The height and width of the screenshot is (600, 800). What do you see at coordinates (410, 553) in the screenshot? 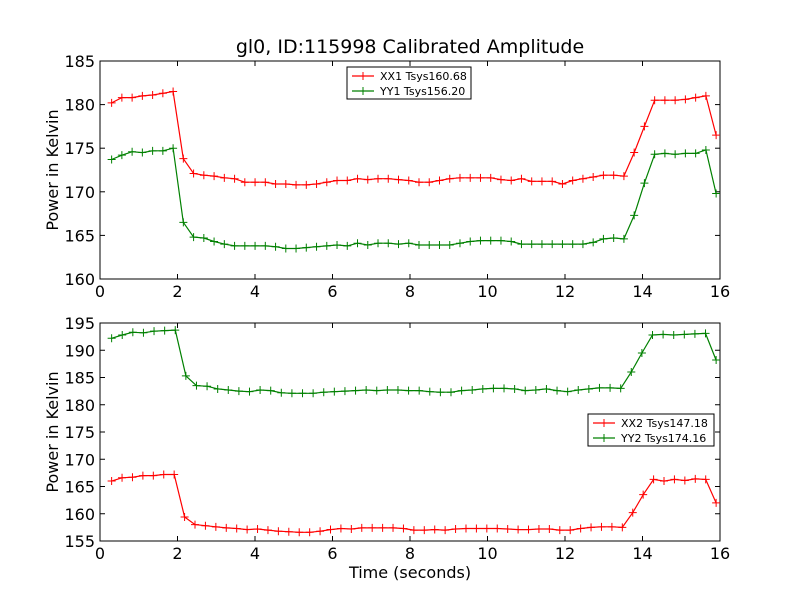
I see `x-tick-label: 8` at bounding box center [410, 553].